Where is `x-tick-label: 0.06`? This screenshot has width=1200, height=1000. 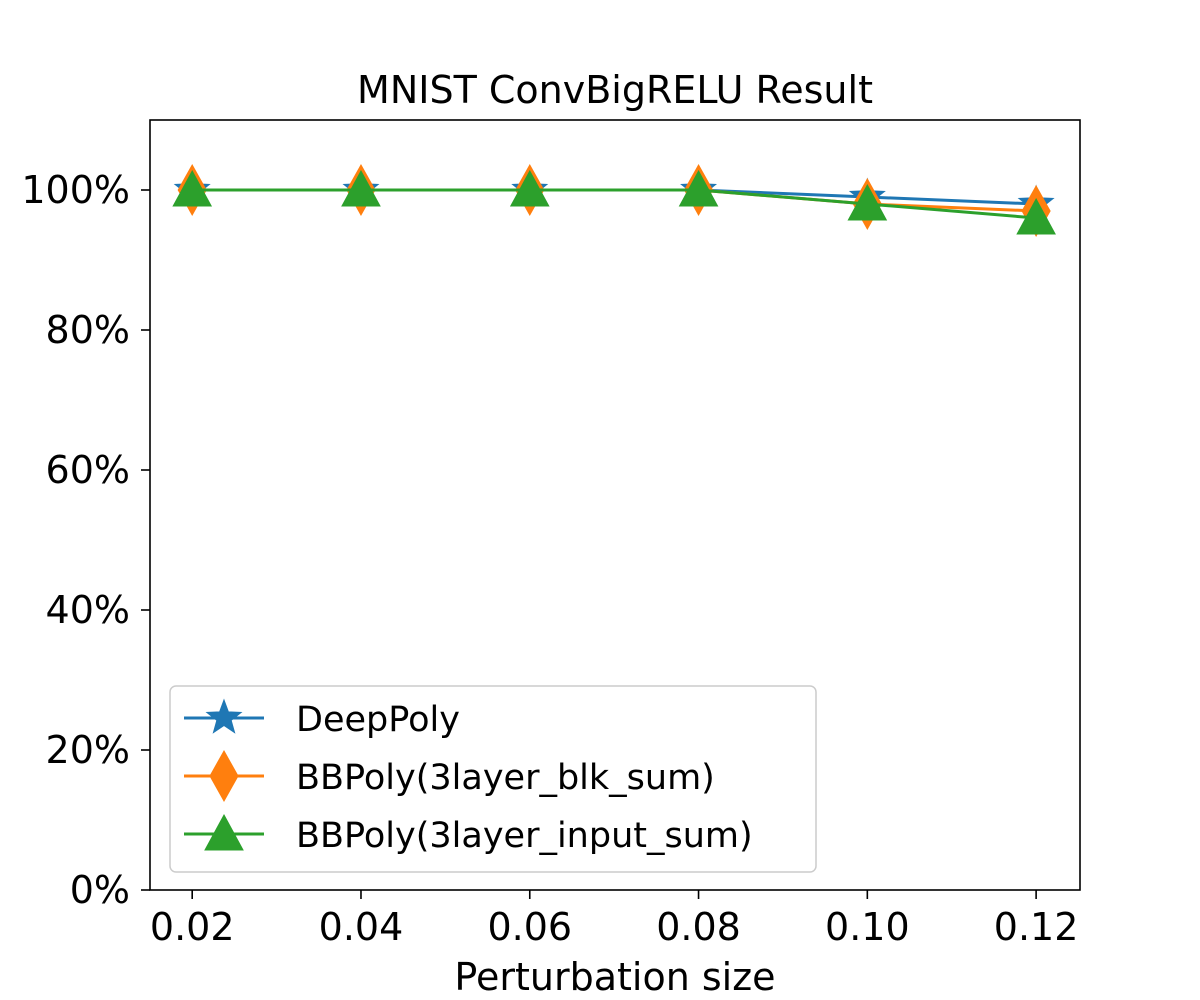 x-tick-label: 0.06 is located at coordinates (529, 927).